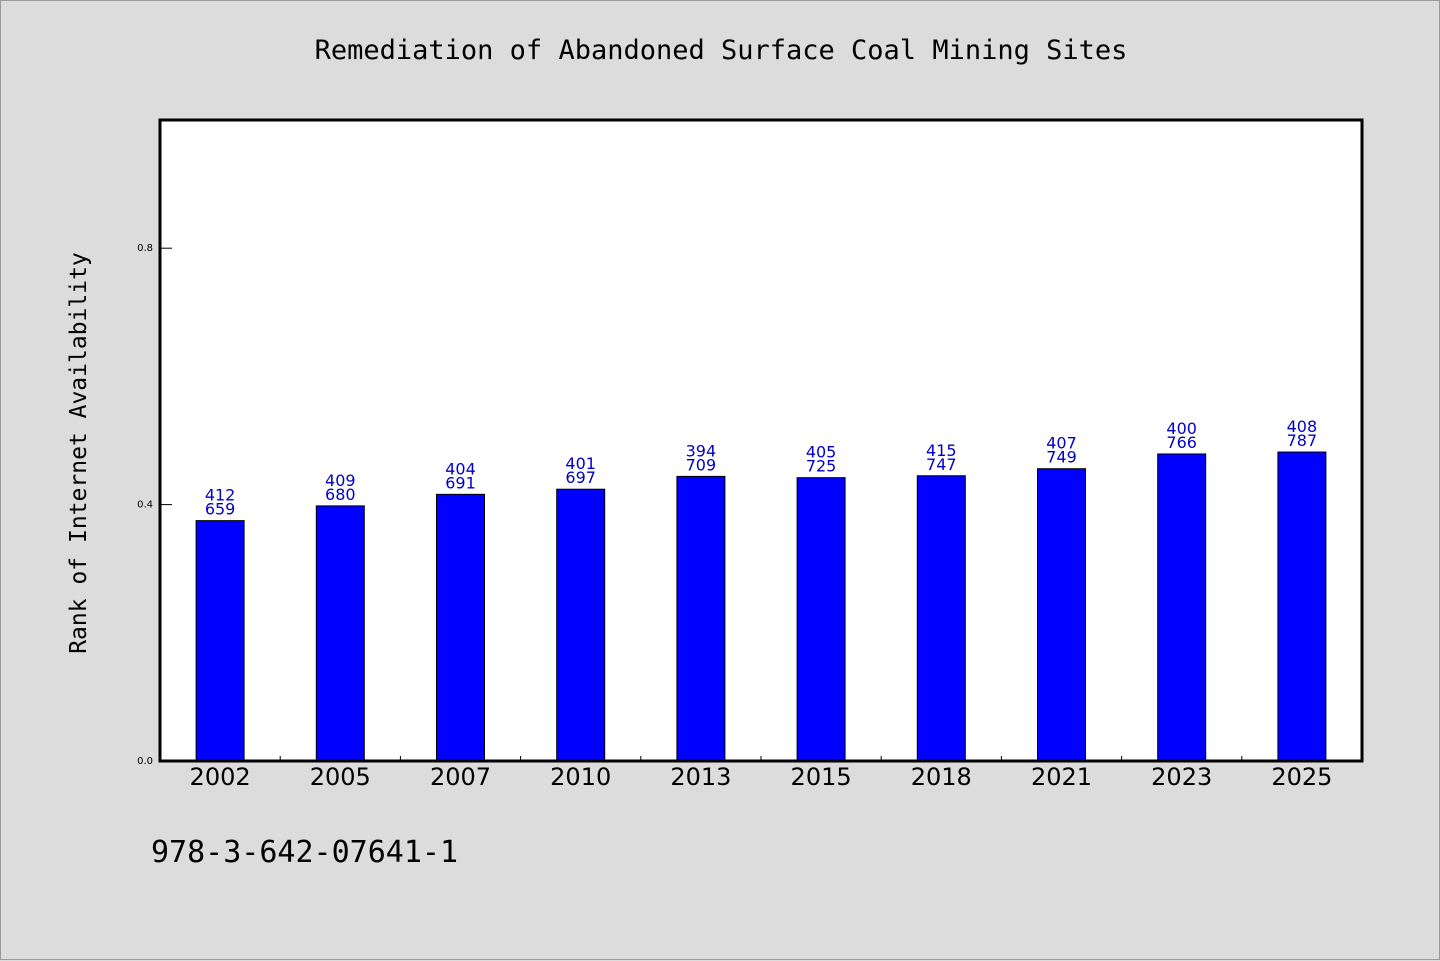 The height and width of the screenshot is (961, 1440). What do you see at coordinates (220, 495) in the screenshot?
I see `data-label-2002-top: 412` at bounding box center [220, 495].